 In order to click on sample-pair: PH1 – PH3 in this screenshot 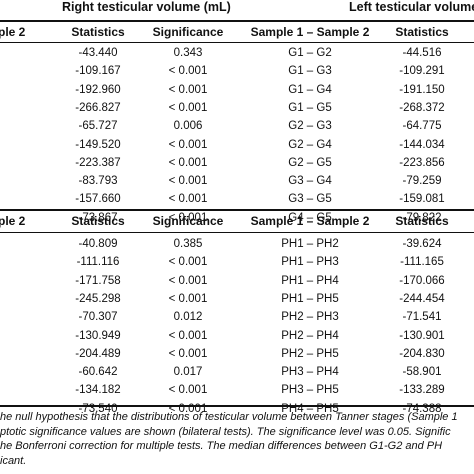, I will do `click(310, 262)`.